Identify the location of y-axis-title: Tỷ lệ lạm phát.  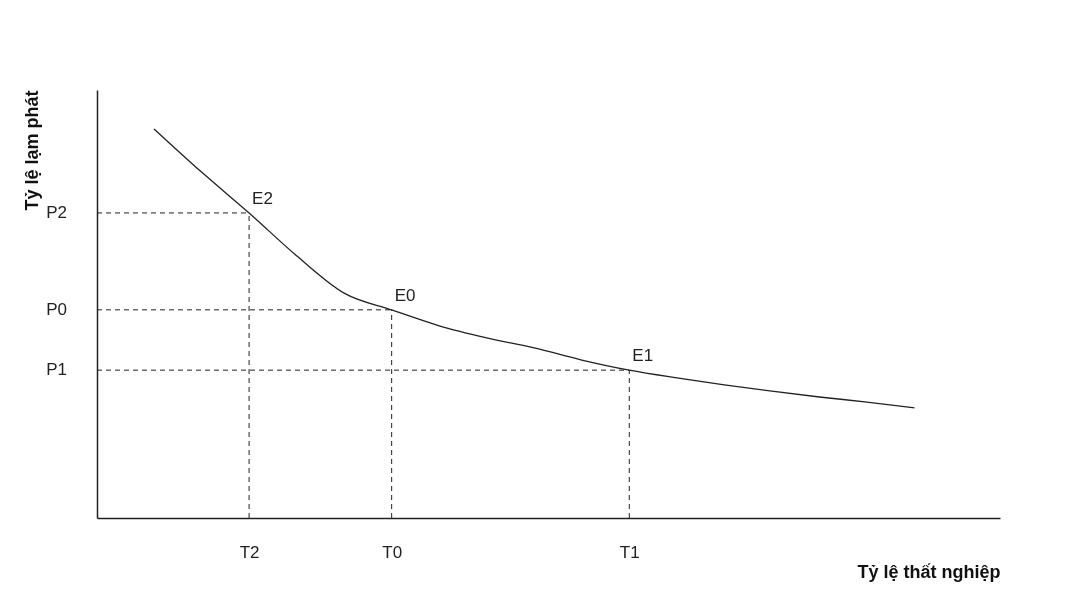
(31, 150).